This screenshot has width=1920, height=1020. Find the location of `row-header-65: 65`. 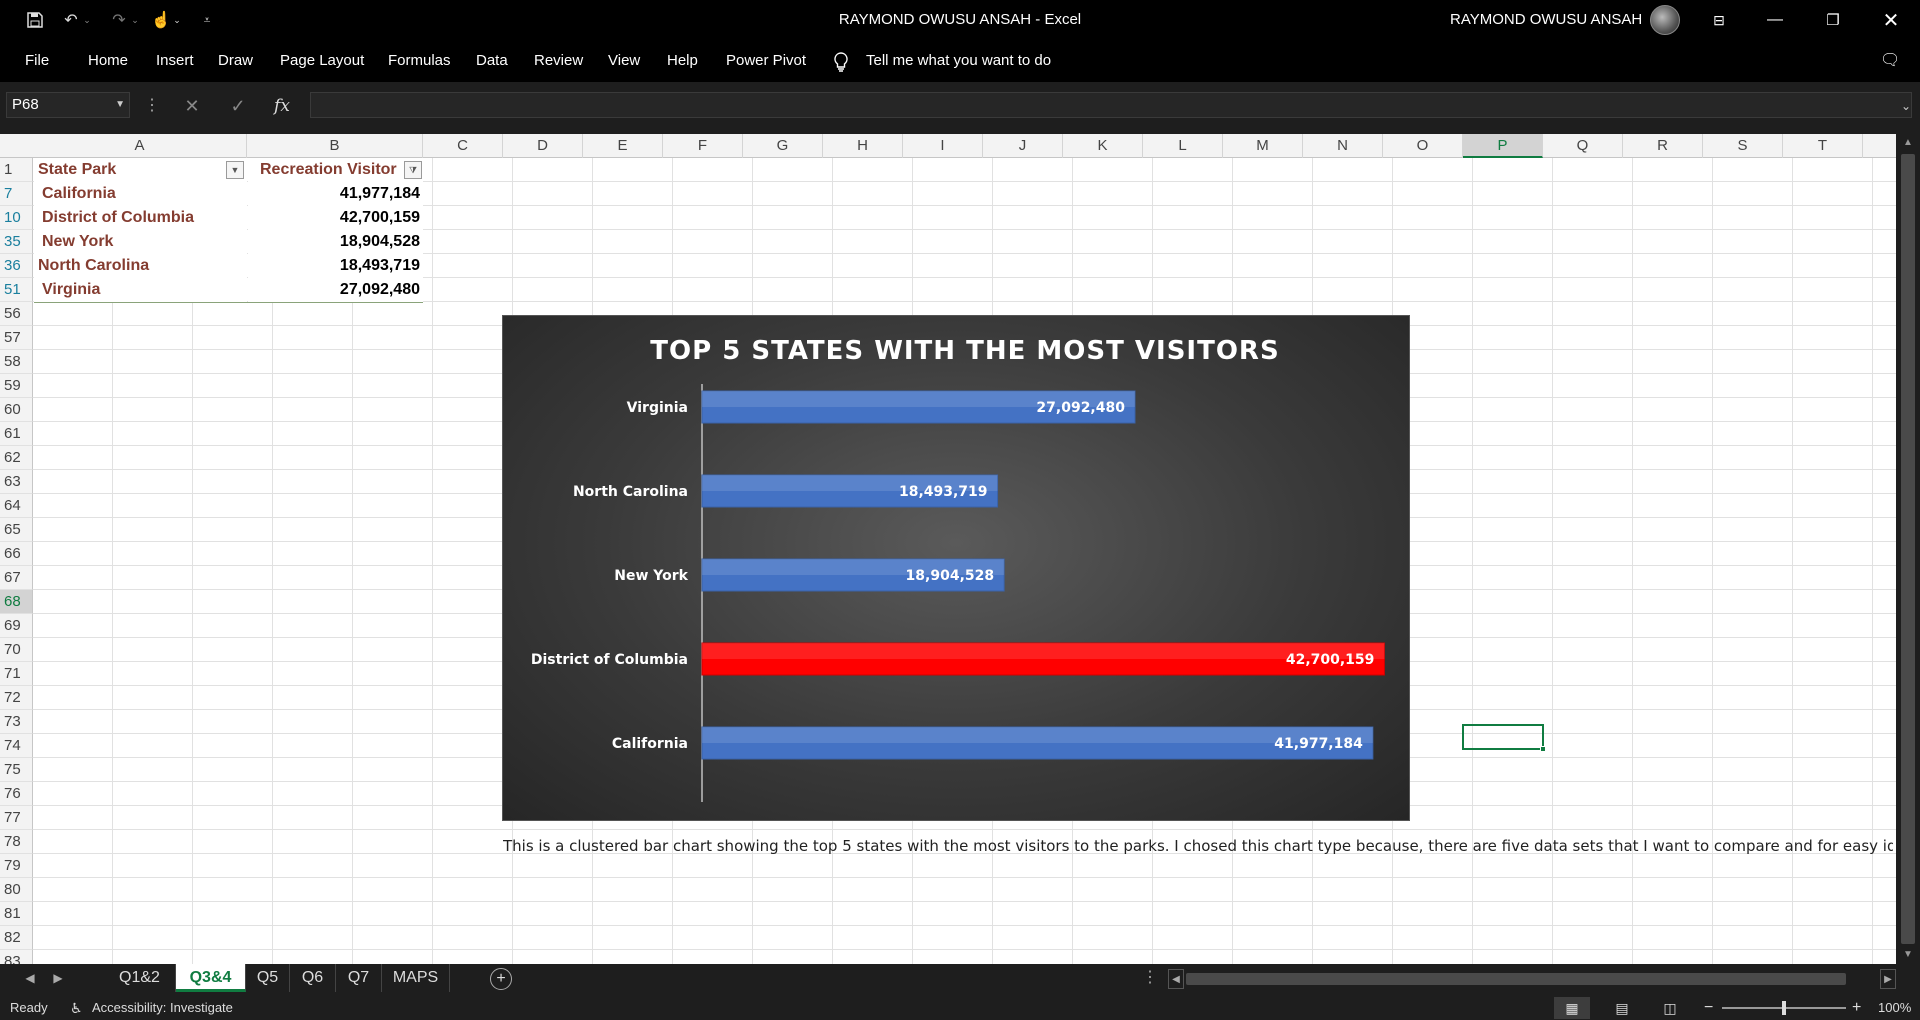

row-header-65: 65 is located at coordinates (16, 530).